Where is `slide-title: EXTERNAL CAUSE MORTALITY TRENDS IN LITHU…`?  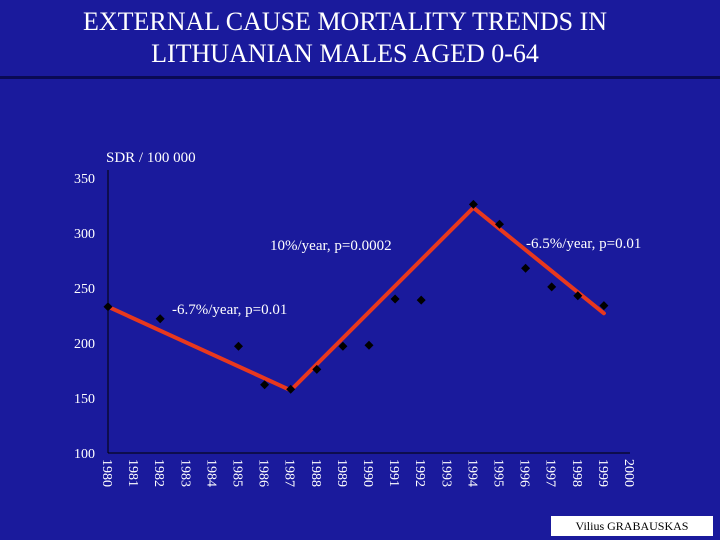 slide-title: EXTERNAL CAUSE MORTALITY TRENDS IN LITHU… is located at coordinates (345, 38).